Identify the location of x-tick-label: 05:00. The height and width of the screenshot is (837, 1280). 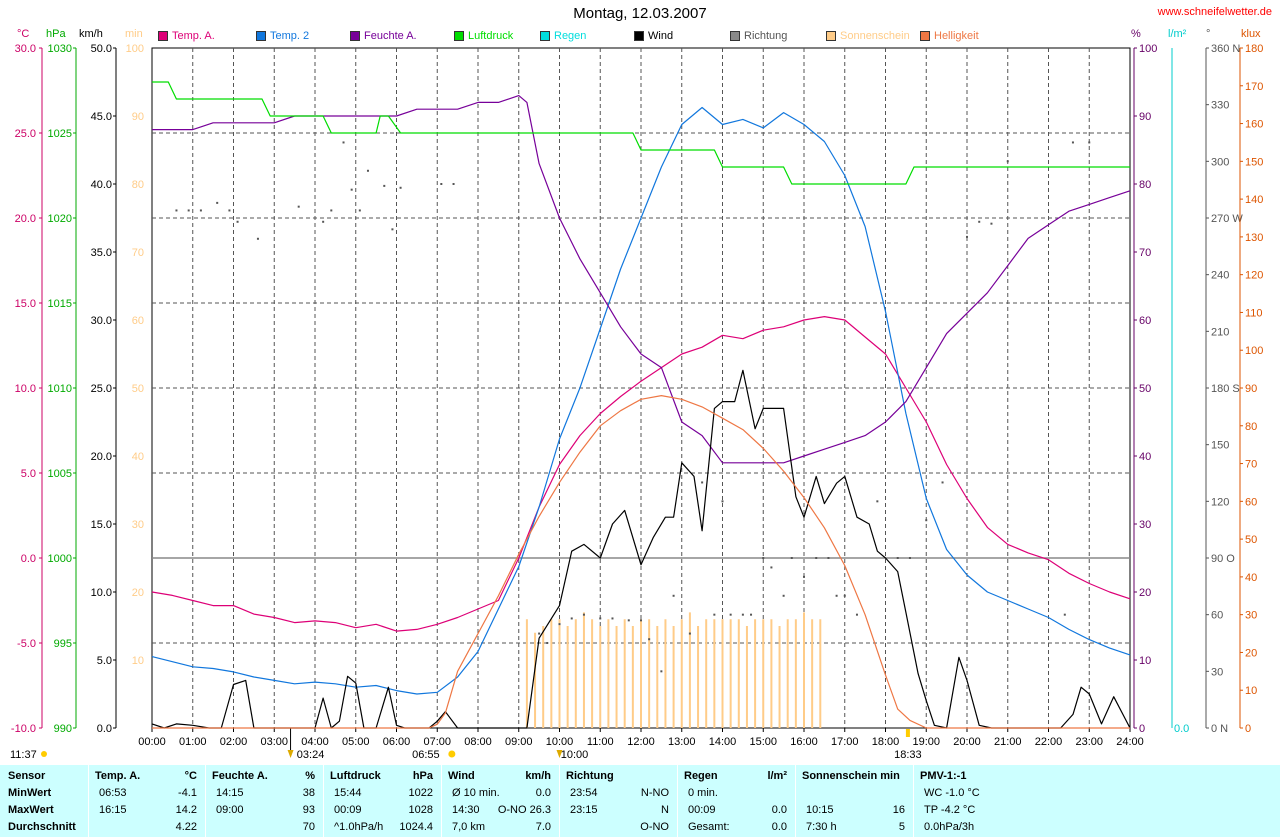
(356, 742).